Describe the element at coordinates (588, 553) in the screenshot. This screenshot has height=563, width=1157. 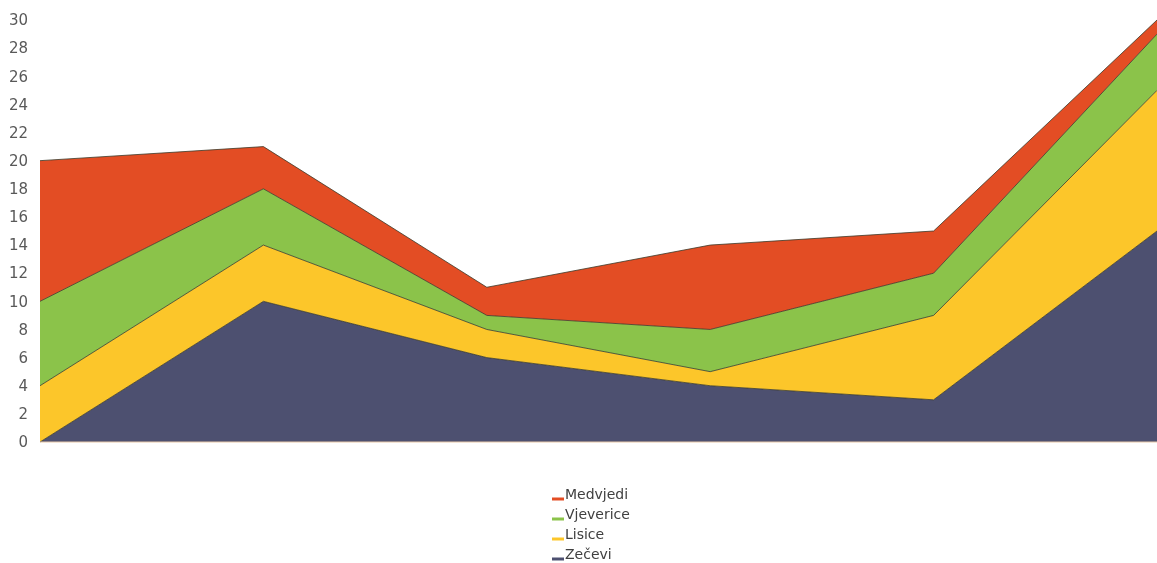
I see `legend-label: Zečevi` at that location.